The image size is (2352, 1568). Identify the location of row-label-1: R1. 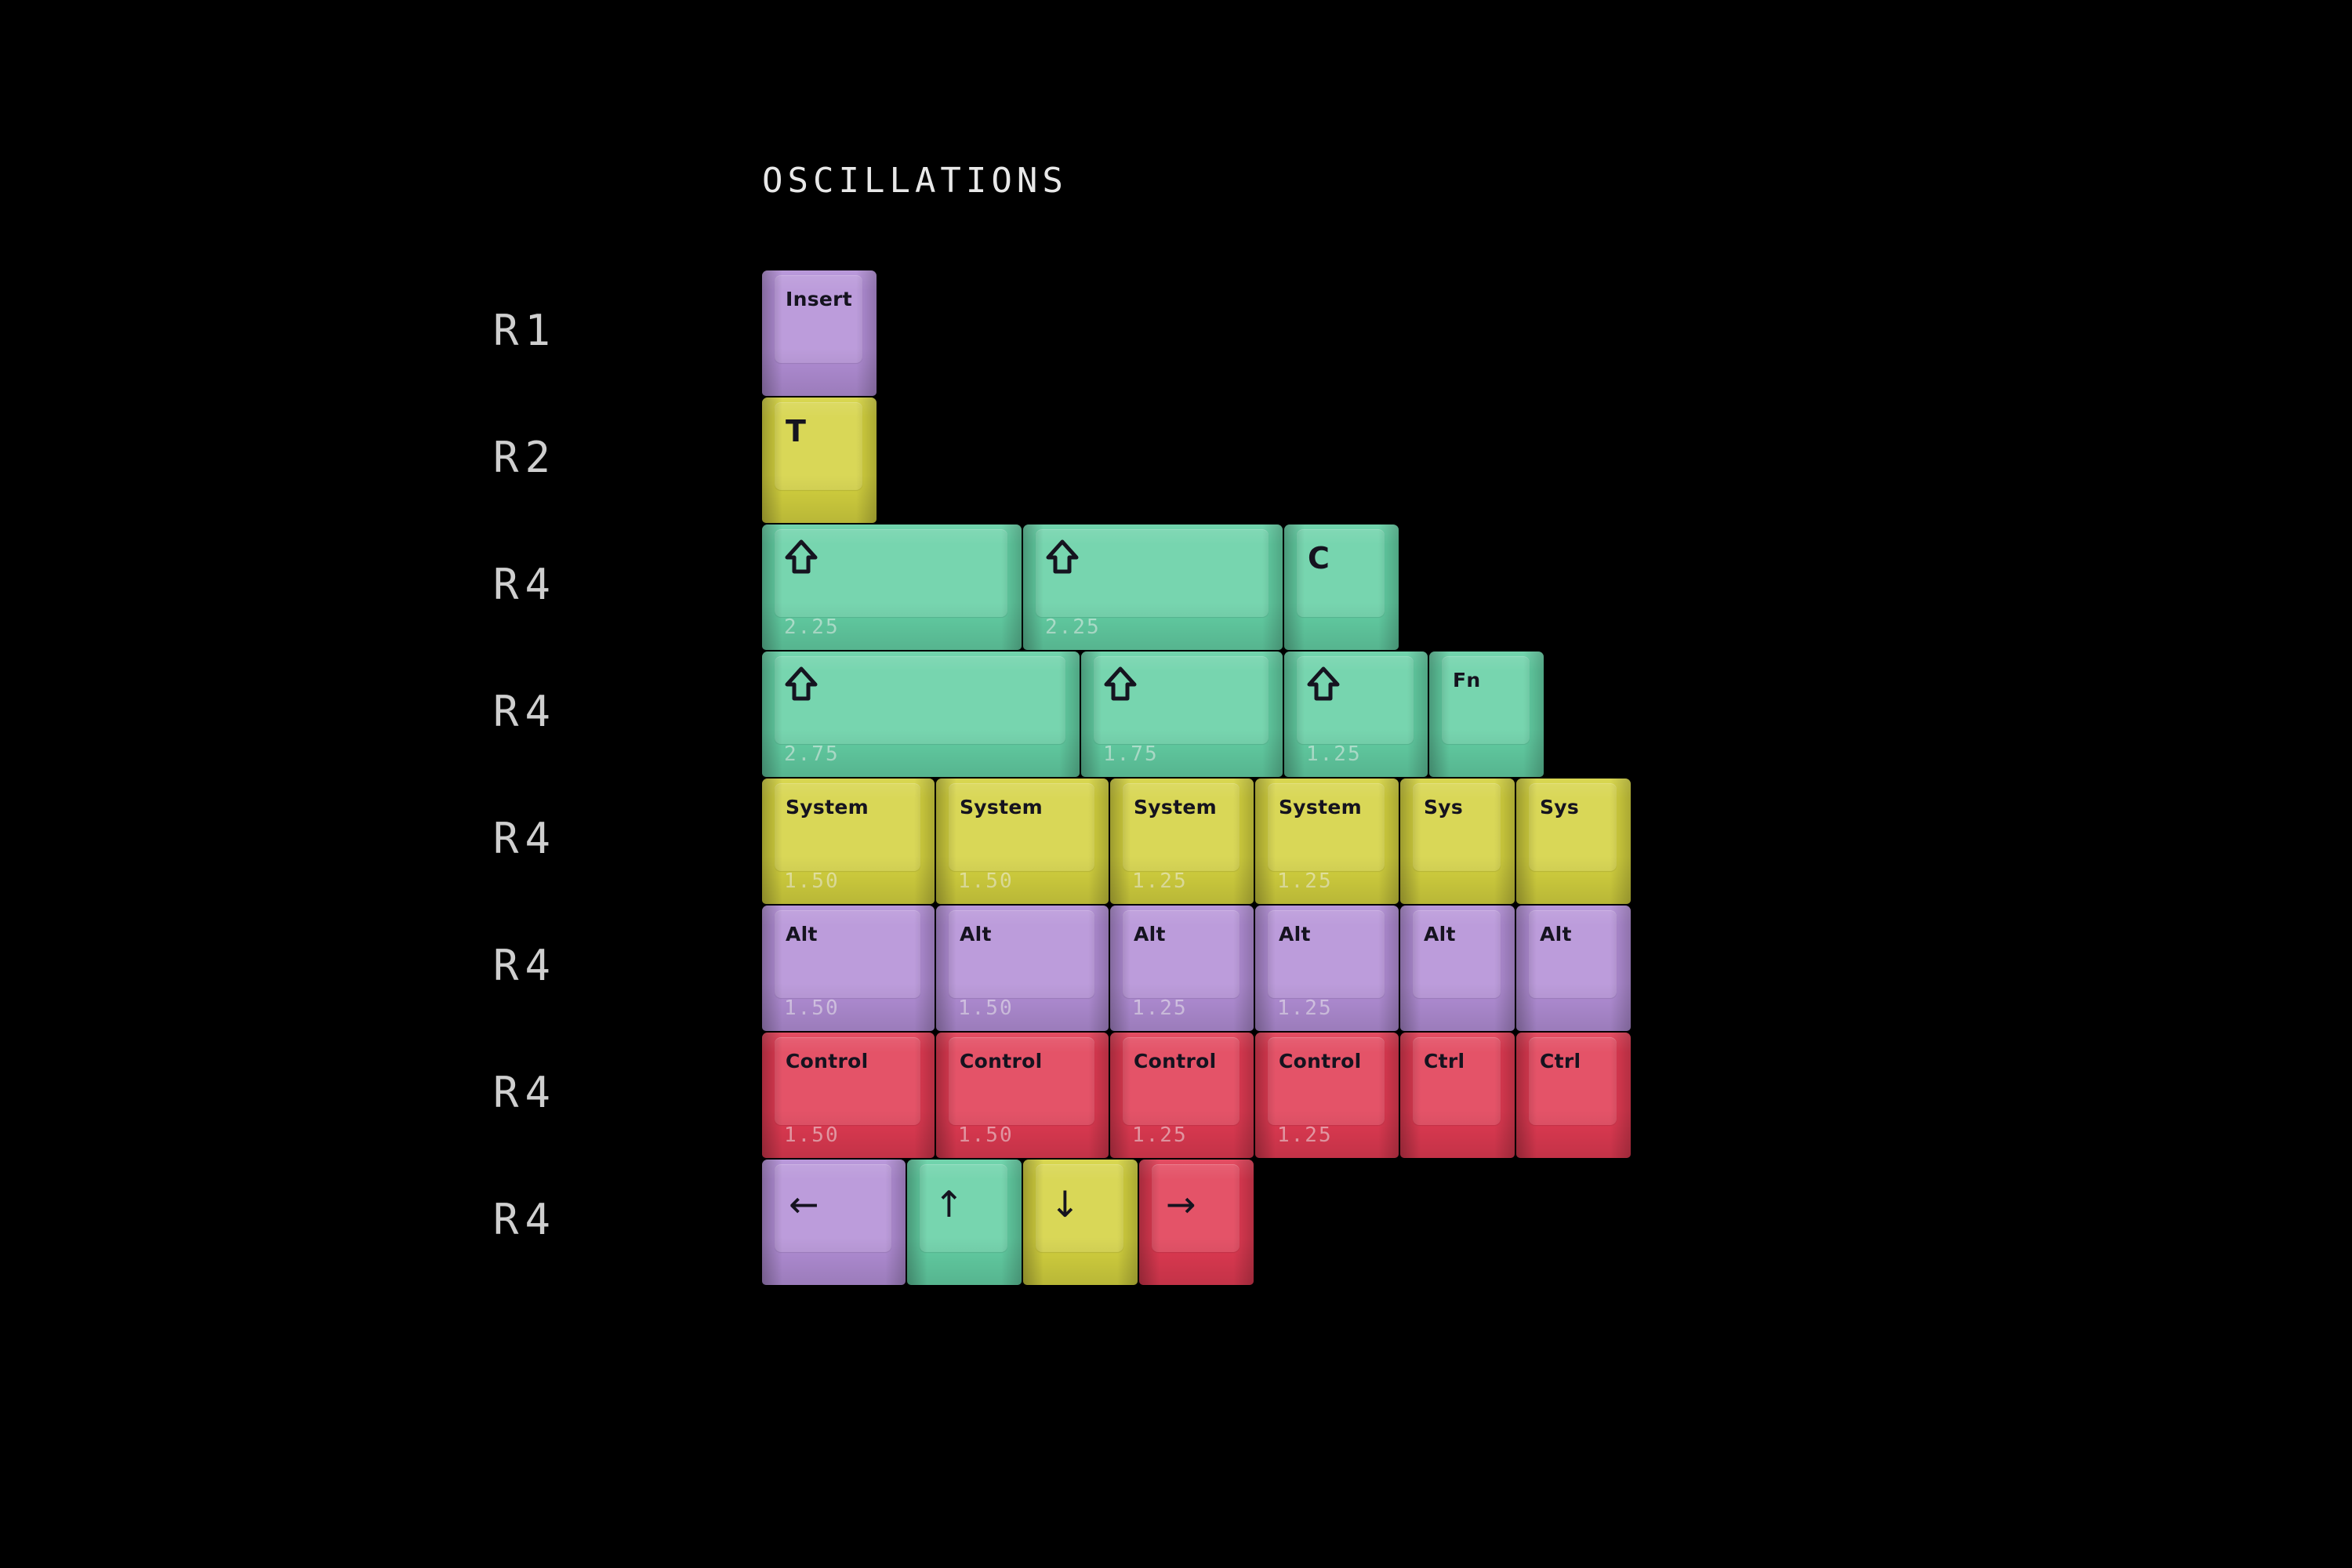
(524, 330).